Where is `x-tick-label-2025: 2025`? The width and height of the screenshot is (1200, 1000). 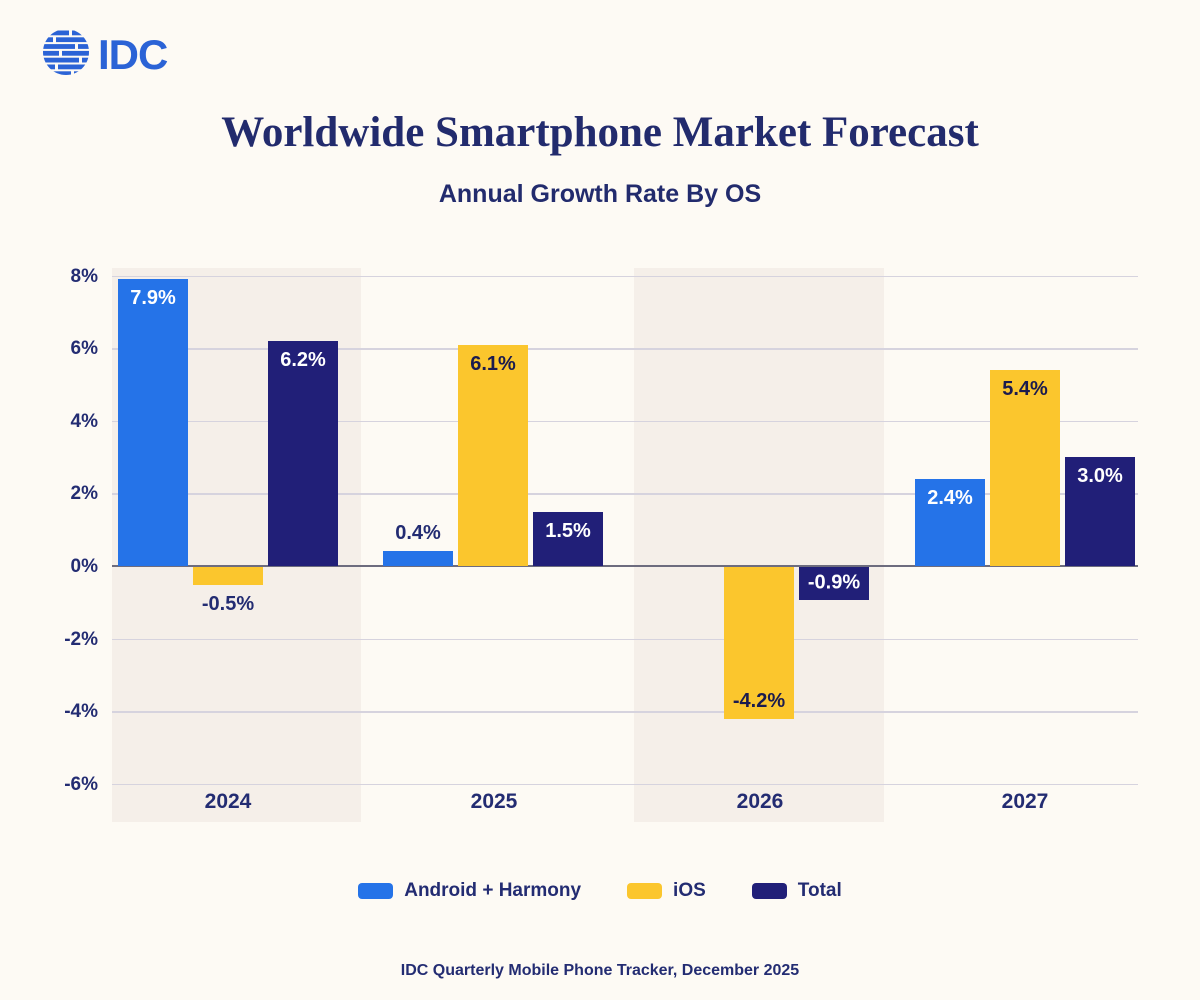 x-tick-label-2025: 2025 is located at coordinates (494, 801).